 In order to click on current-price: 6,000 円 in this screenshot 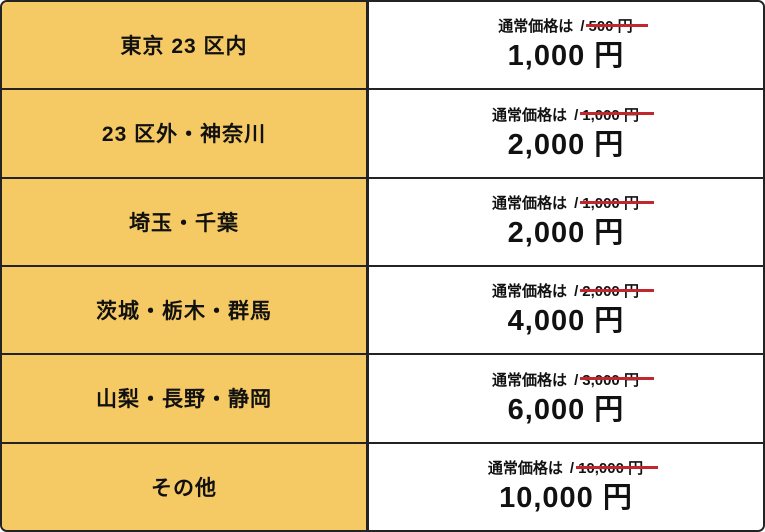, I will do `click(566, 409)`.